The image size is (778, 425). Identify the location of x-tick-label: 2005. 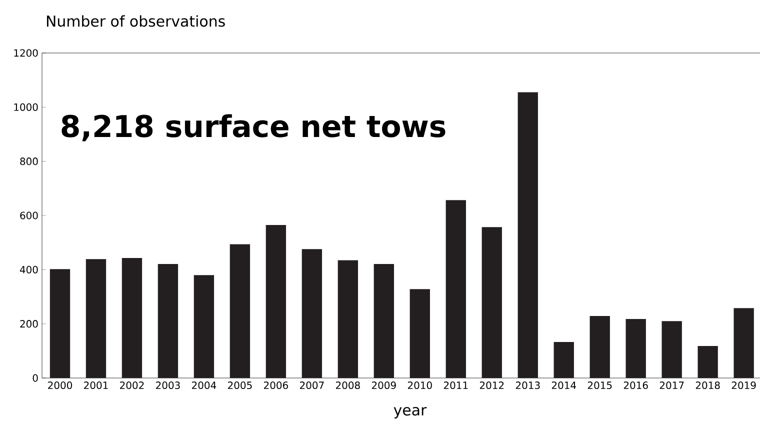
(240, 386).